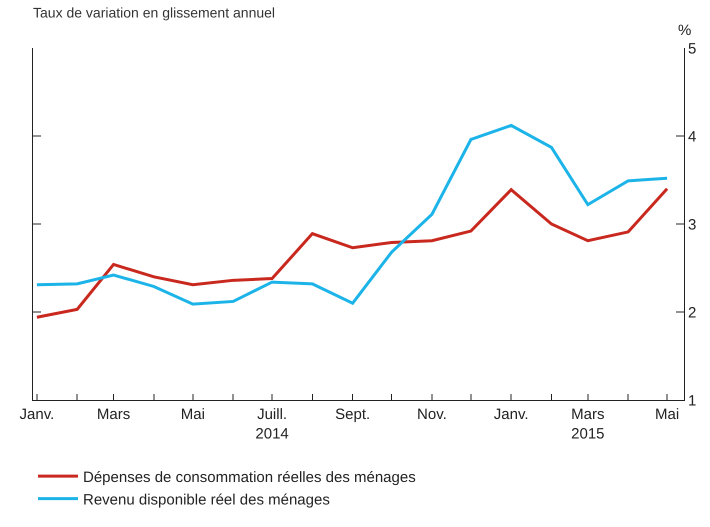 The image size is (710, 527). I want to click on x-tick-label: Mars 2015, so click(588, 424).